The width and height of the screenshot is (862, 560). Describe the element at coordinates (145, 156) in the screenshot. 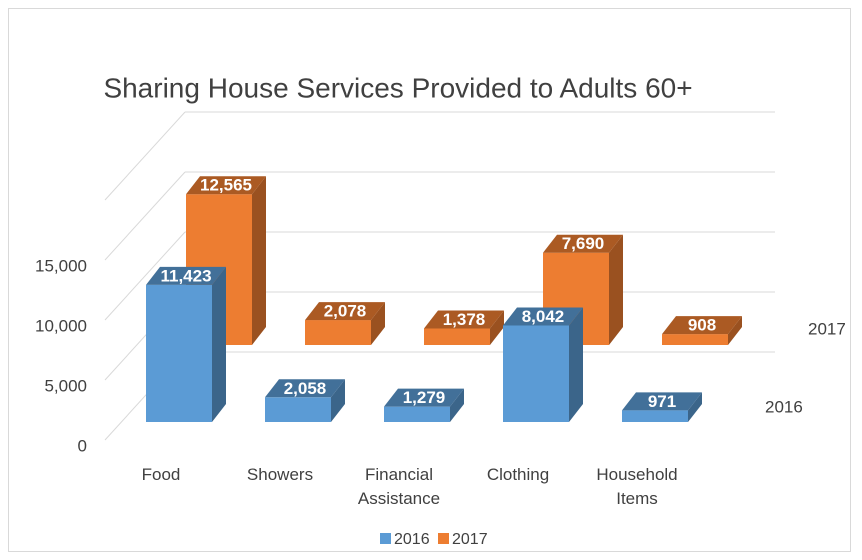

I see `grid-line-top-side` at that location.